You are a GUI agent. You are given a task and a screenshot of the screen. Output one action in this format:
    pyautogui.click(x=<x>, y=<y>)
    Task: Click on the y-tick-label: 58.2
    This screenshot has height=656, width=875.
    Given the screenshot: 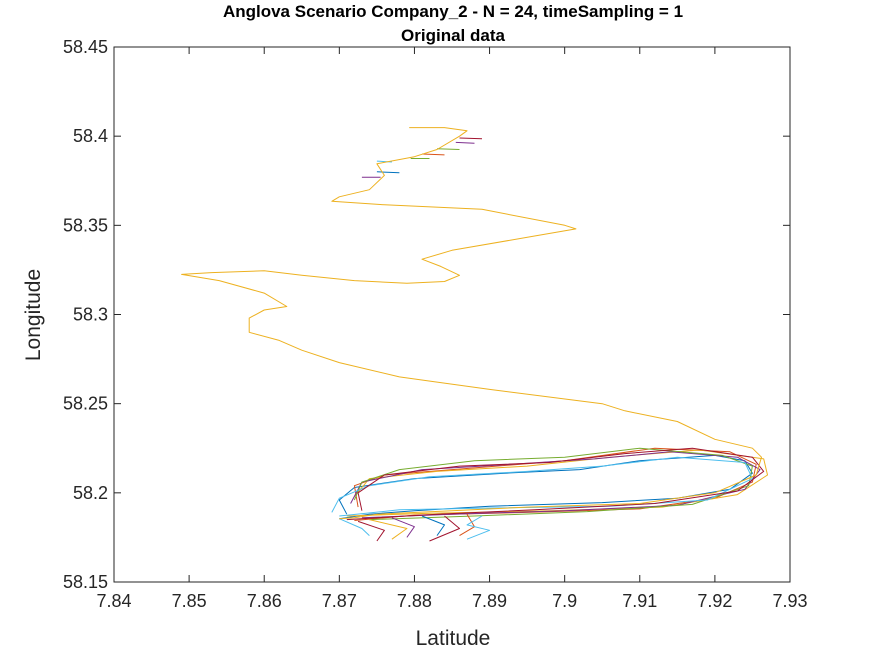 What is the action you would take?
    pyautogui.click(x=90, y=493)
    